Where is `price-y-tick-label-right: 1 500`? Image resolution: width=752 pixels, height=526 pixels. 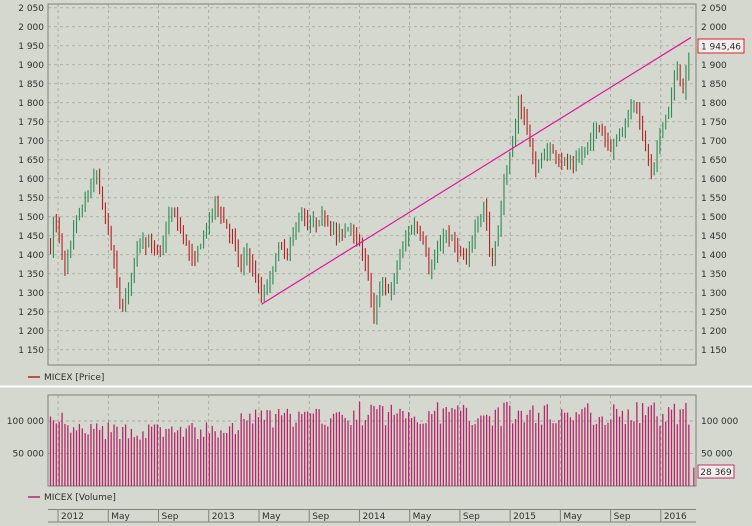 price-y-tick-label-right: 1 500 is located at coordinates (714, 218).